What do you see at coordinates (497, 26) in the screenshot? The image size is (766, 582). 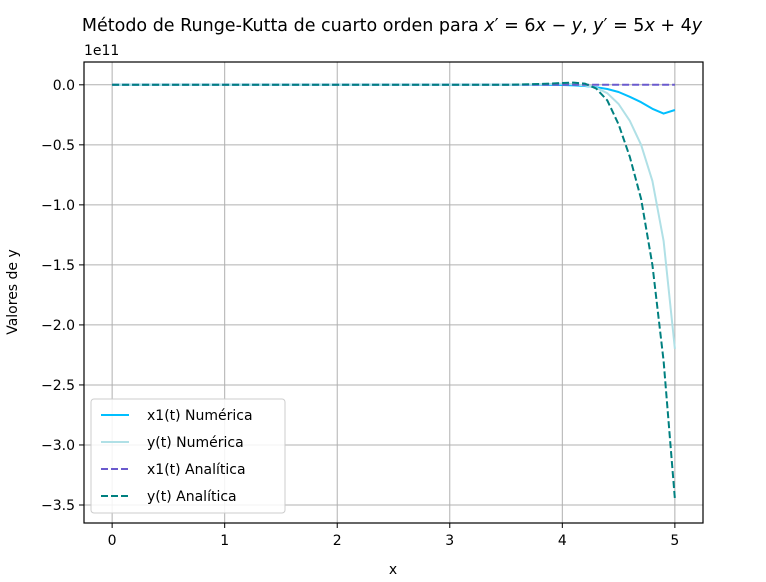 I see `title-math-1: ′` at bounding box center [497, 26].